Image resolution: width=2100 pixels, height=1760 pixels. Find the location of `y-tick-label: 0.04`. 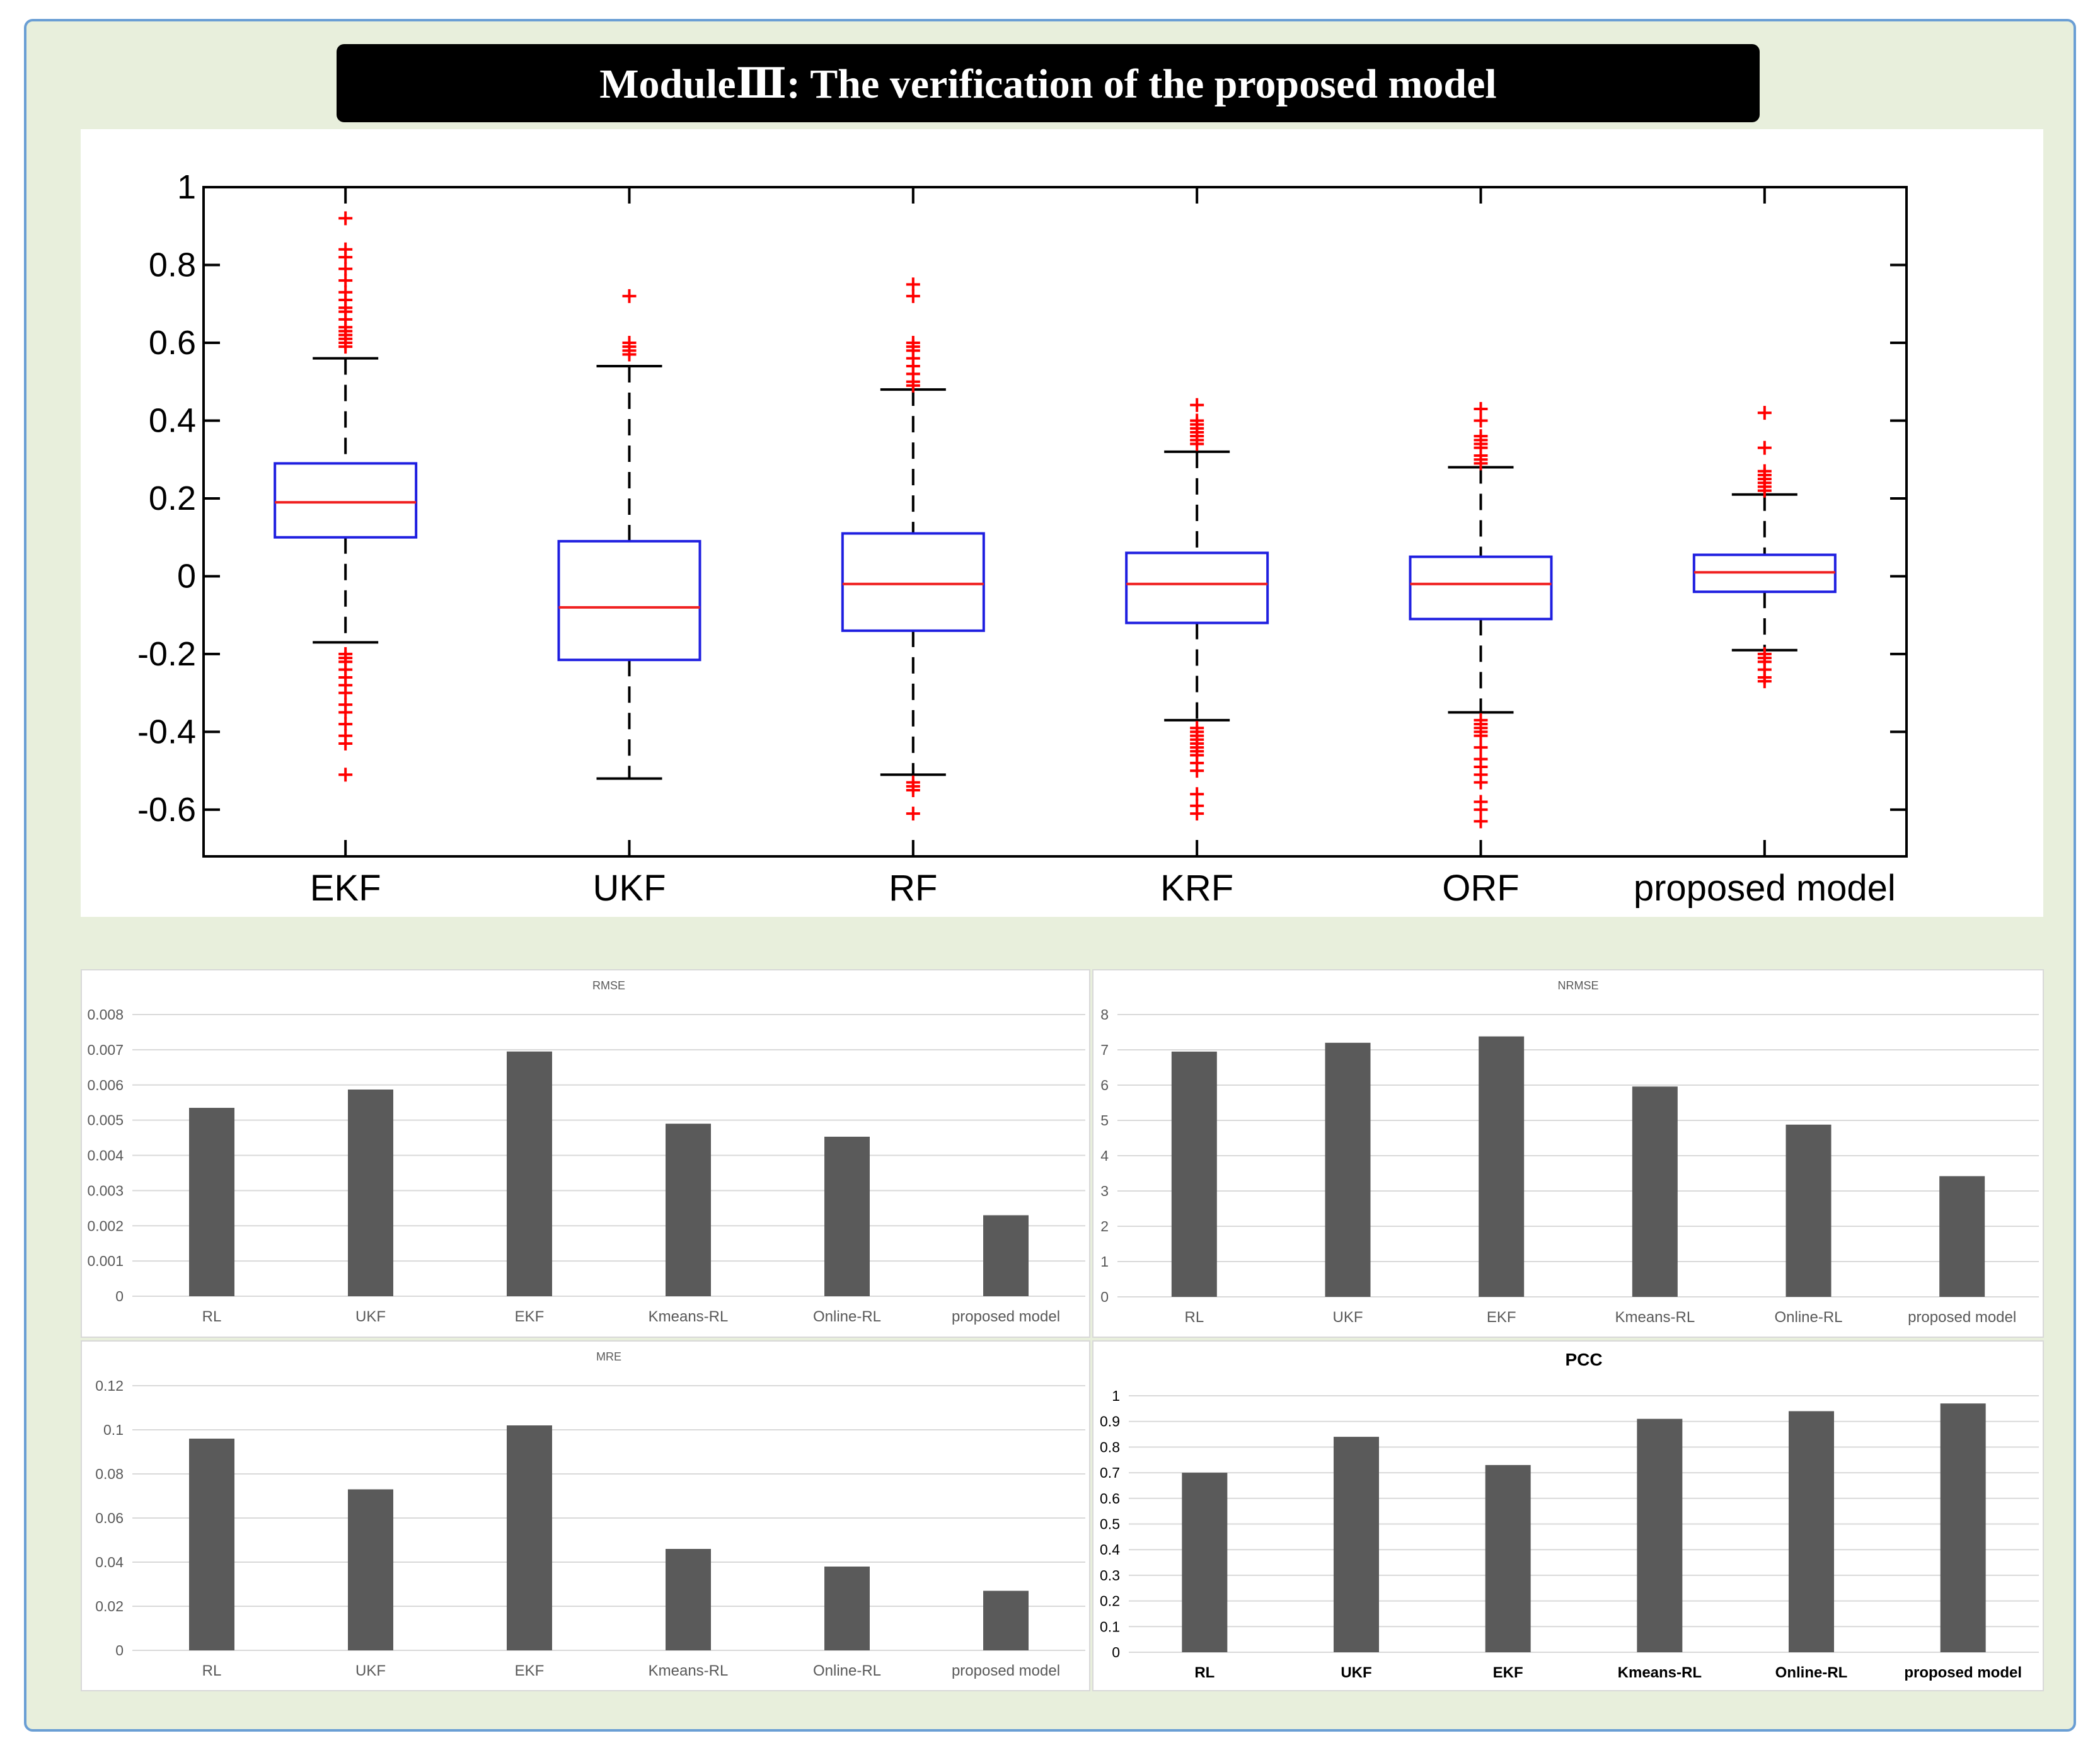

y-tick-label: 0.04 is located at coordinates (109, 1562).